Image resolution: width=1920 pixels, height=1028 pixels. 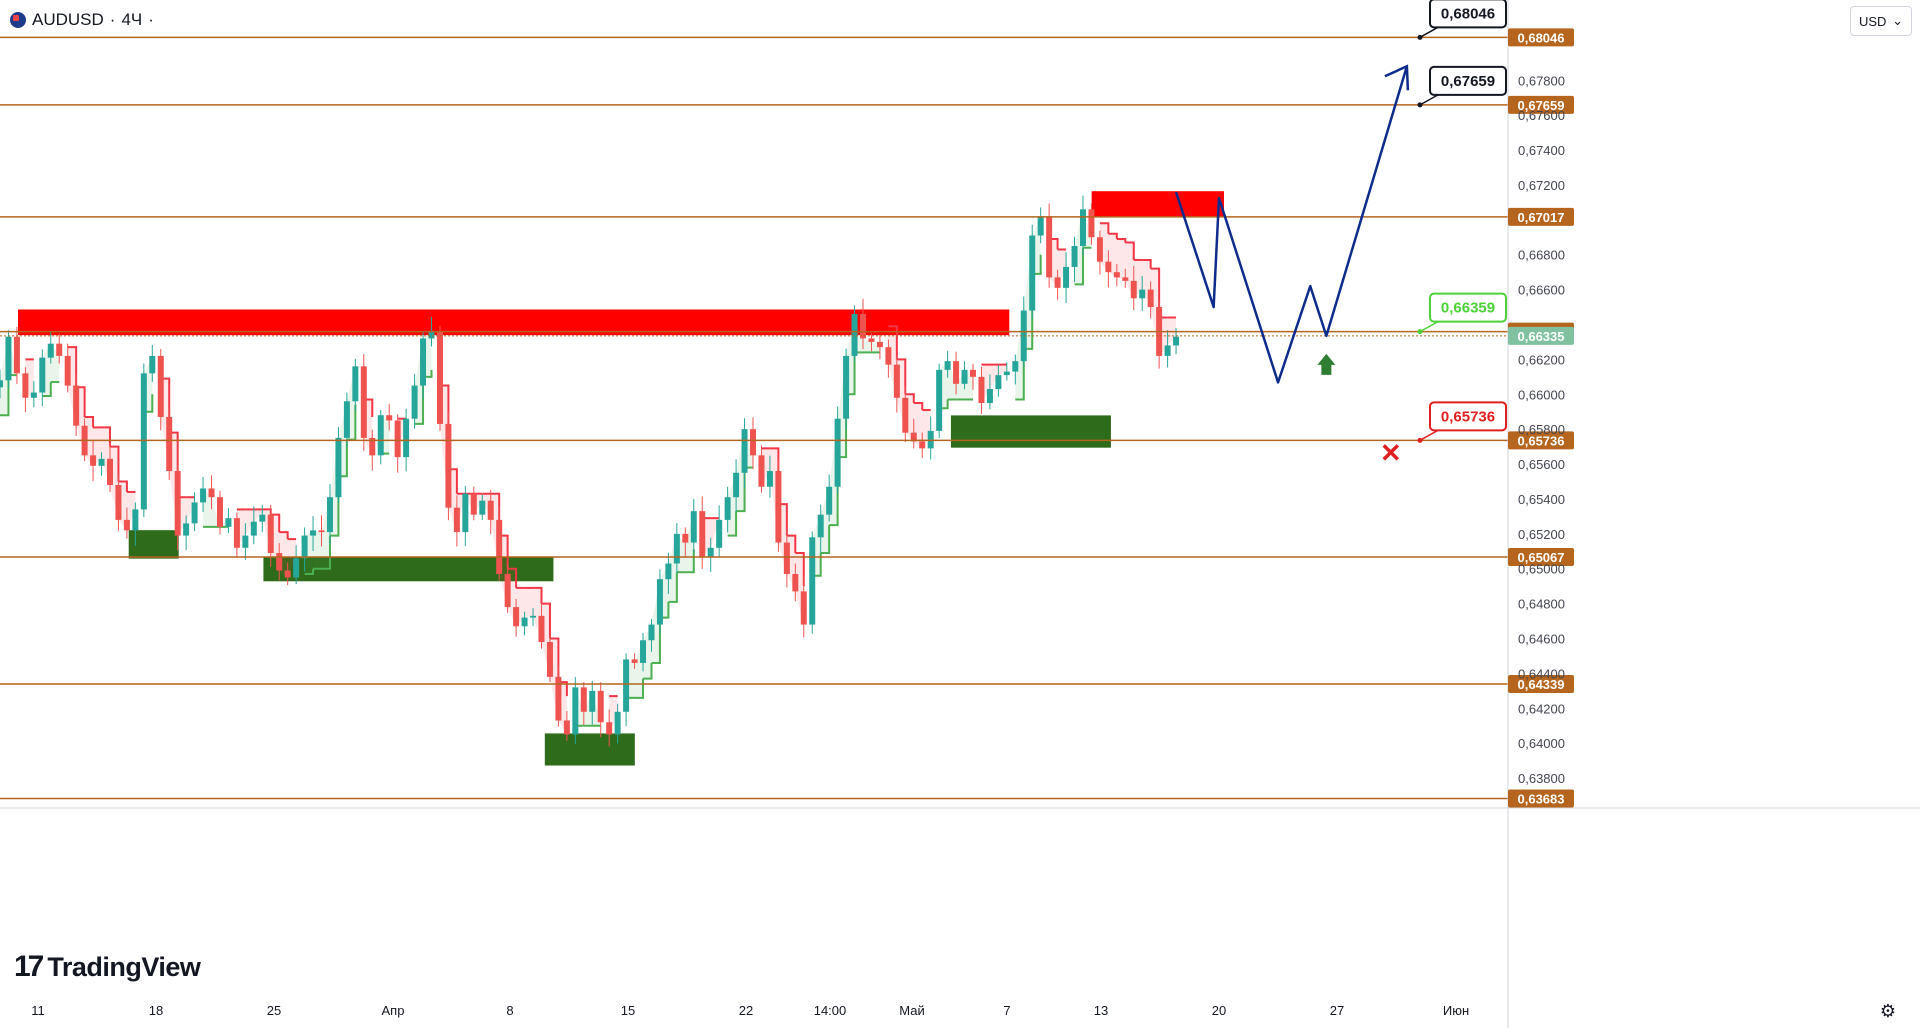 What do you see at coordinates (82, 20) in the screenshot?
I see `symbol-header: AUDUSD · 4Ч ·` at bounding box center [82, 20].